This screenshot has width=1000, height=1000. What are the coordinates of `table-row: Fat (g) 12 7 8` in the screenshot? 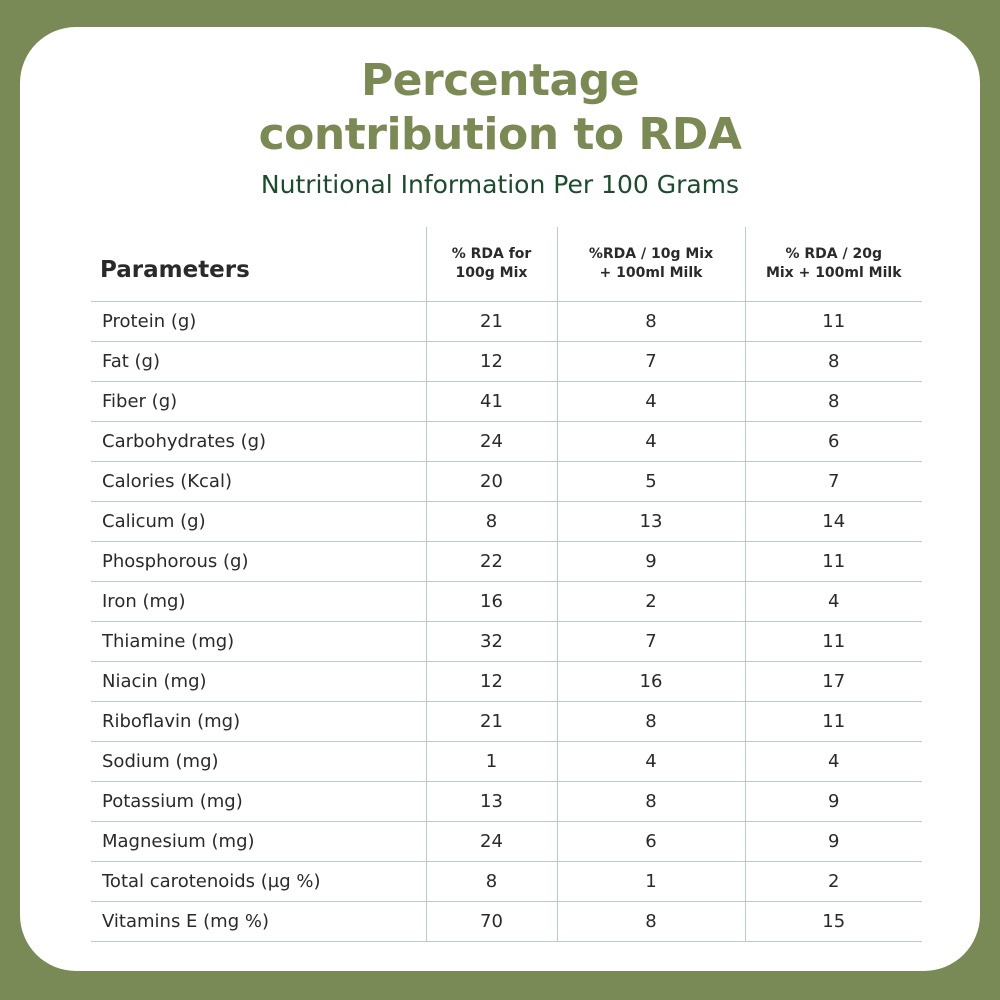 It's located at (506, 361).